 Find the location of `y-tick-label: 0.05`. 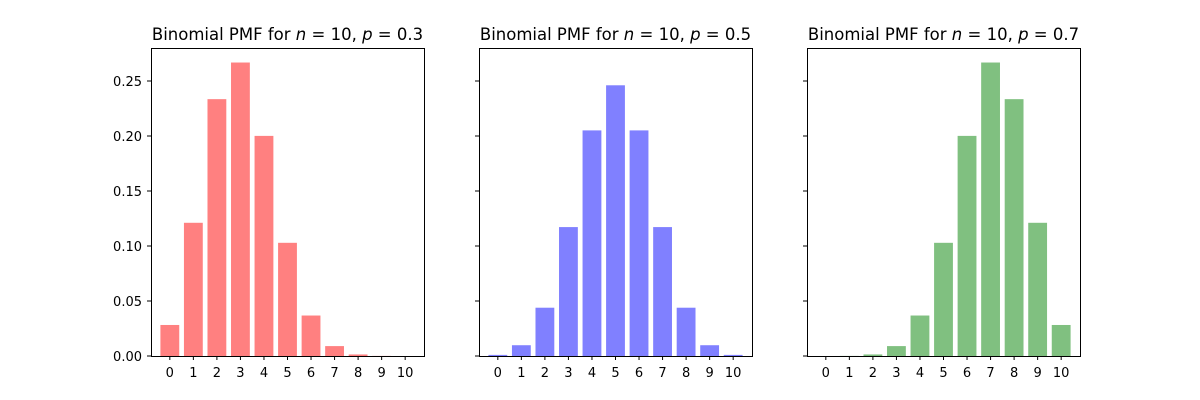

y-tick-label: 0.05 is located at coordinates (127, 302).